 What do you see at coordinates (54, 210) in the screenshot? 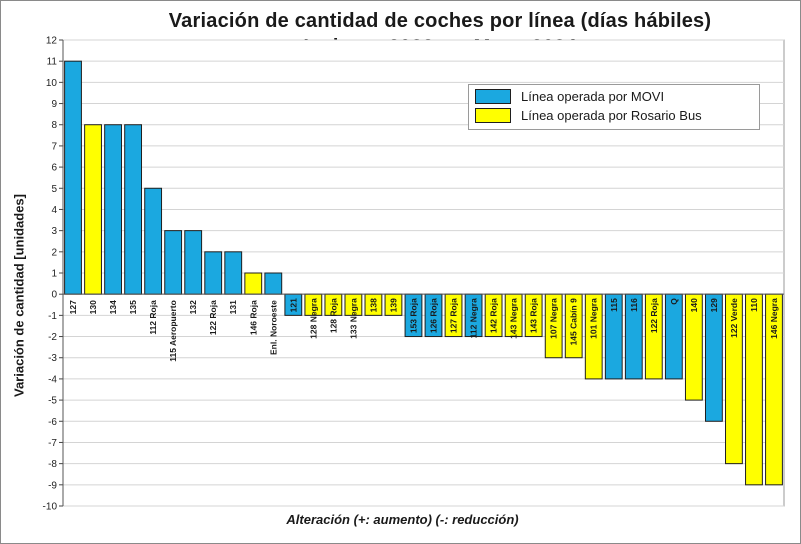
I see `y-tick-label: 4` at bounding box center [54, 210].